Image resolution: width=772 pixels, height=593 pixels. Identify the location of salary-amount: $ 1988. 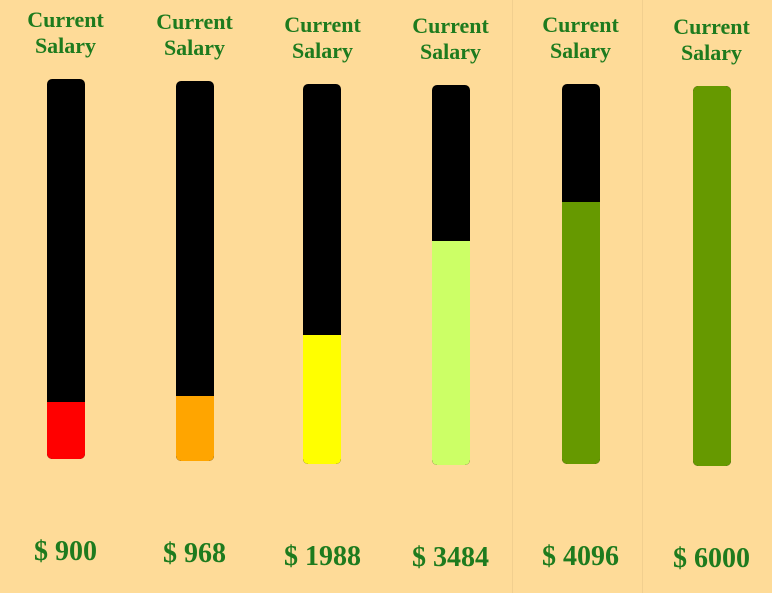
(322, 556).